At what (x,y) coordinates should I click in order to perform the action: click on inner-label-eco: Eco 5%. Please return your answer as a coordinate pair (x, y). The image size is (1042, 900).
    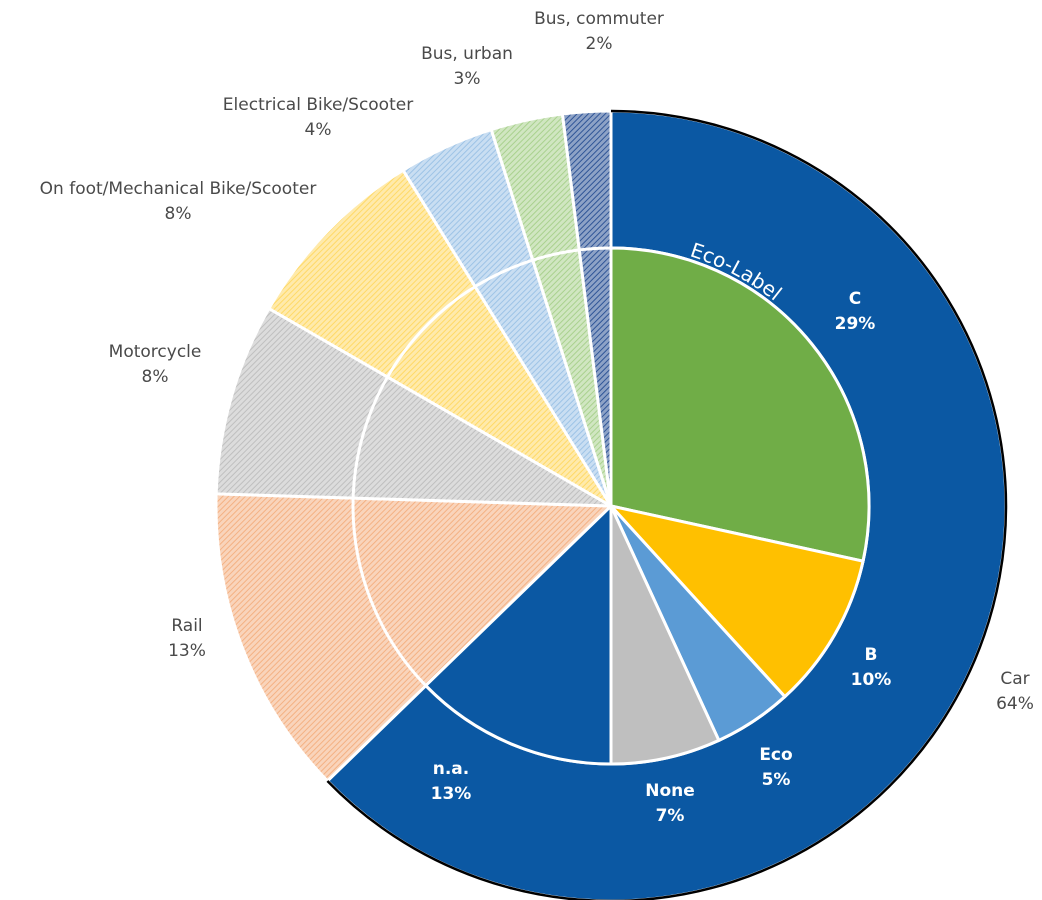
    Looking at the image, I should click on (775, 767).